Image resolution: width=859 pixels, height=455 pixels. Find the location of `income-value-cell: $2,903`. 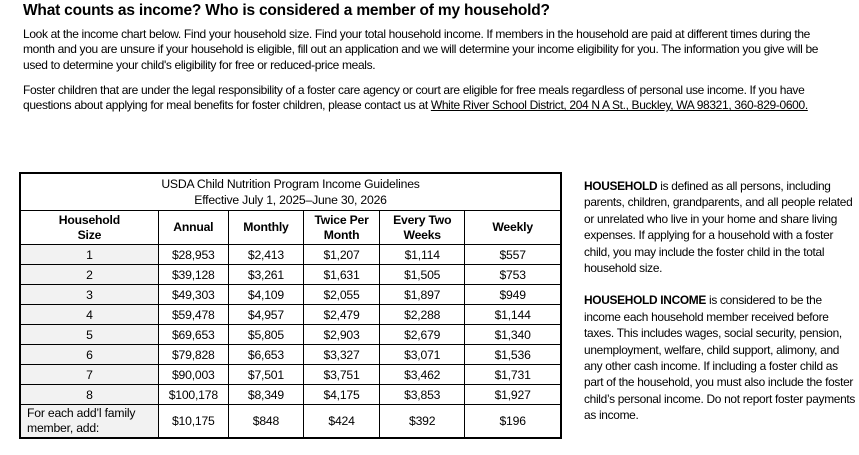

income-value-cell: $2,903 is located at coordinates (341, 334).